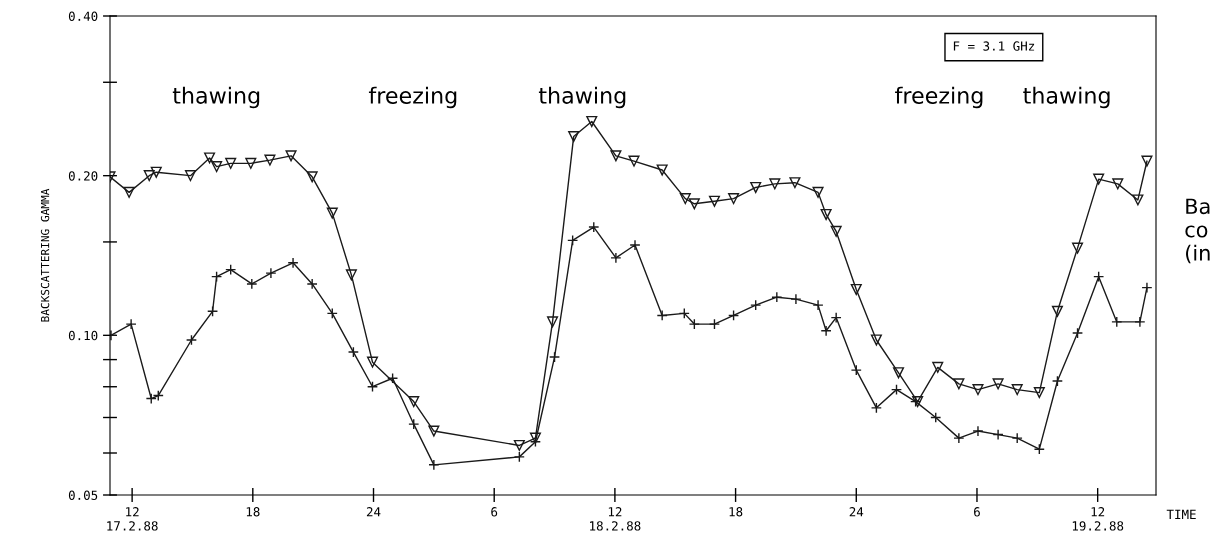 This screenshot has height=556, width=1212. What do you see at coordinates (132, 519) in the screenshot?
I see `x-tick-label: 12 17.2.88` at bounding box center [132, 519].